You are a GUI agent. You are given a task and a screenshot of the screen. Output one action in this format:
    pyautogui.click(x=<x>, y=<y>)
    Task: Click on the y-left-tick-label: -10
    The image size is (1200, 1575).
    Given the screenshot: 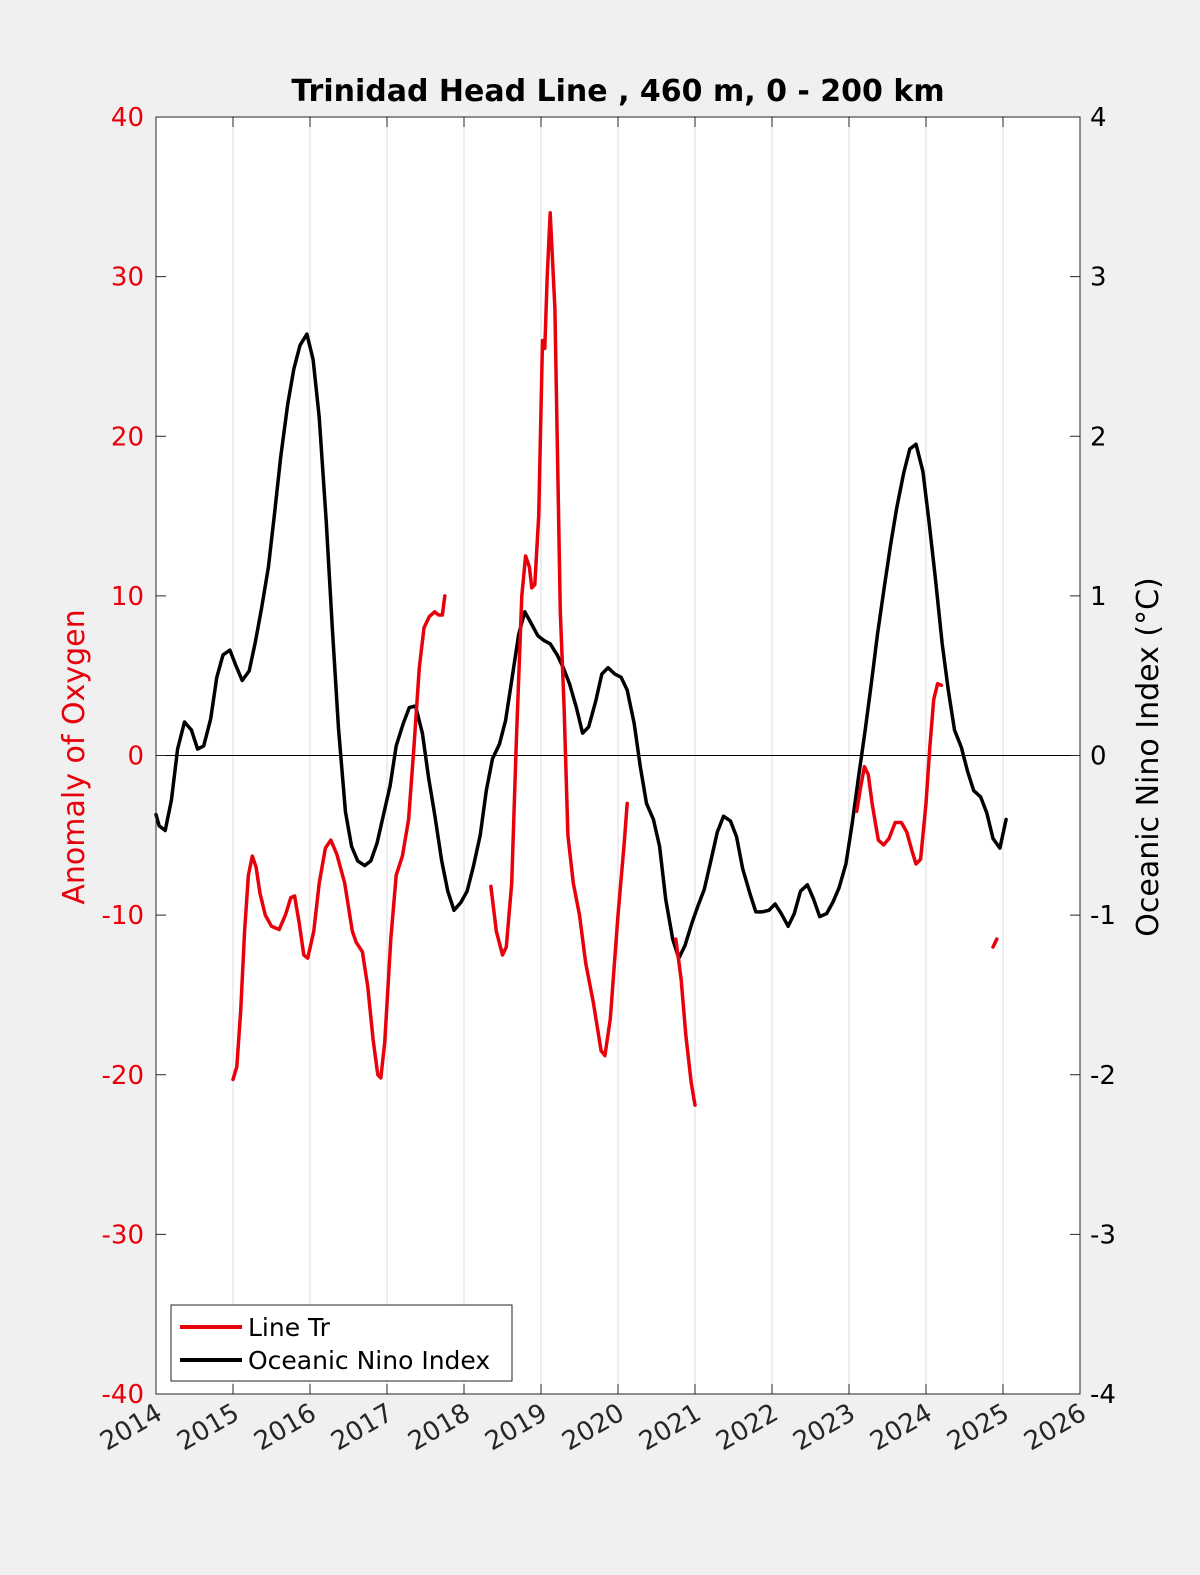 What is the action you would take?
    pyautogui.click(x=123, y=916)
    